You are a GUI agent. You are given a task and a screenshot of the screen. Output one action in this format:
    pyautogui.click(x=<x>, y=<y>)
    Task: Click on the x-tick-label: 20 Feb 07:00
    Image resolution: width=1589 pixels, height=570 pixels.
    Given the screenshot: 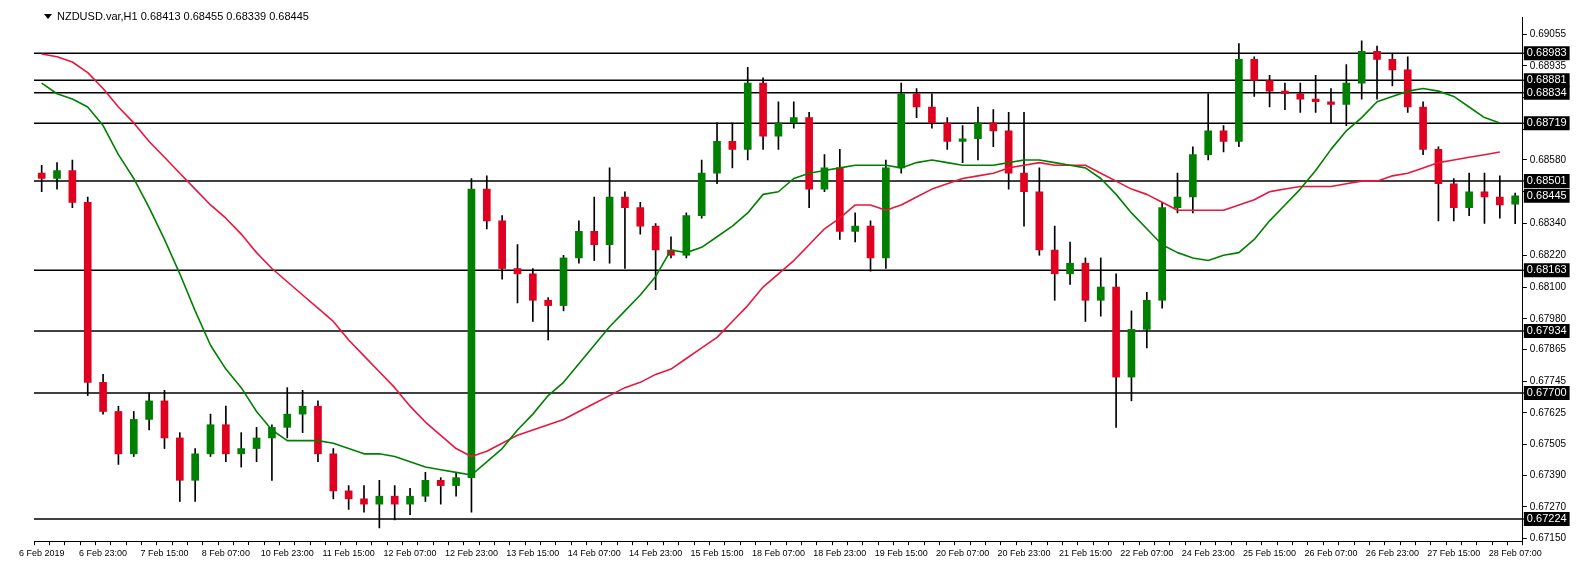 What is the action you would take?
    pyautogui.click(x=963, y=553)
    